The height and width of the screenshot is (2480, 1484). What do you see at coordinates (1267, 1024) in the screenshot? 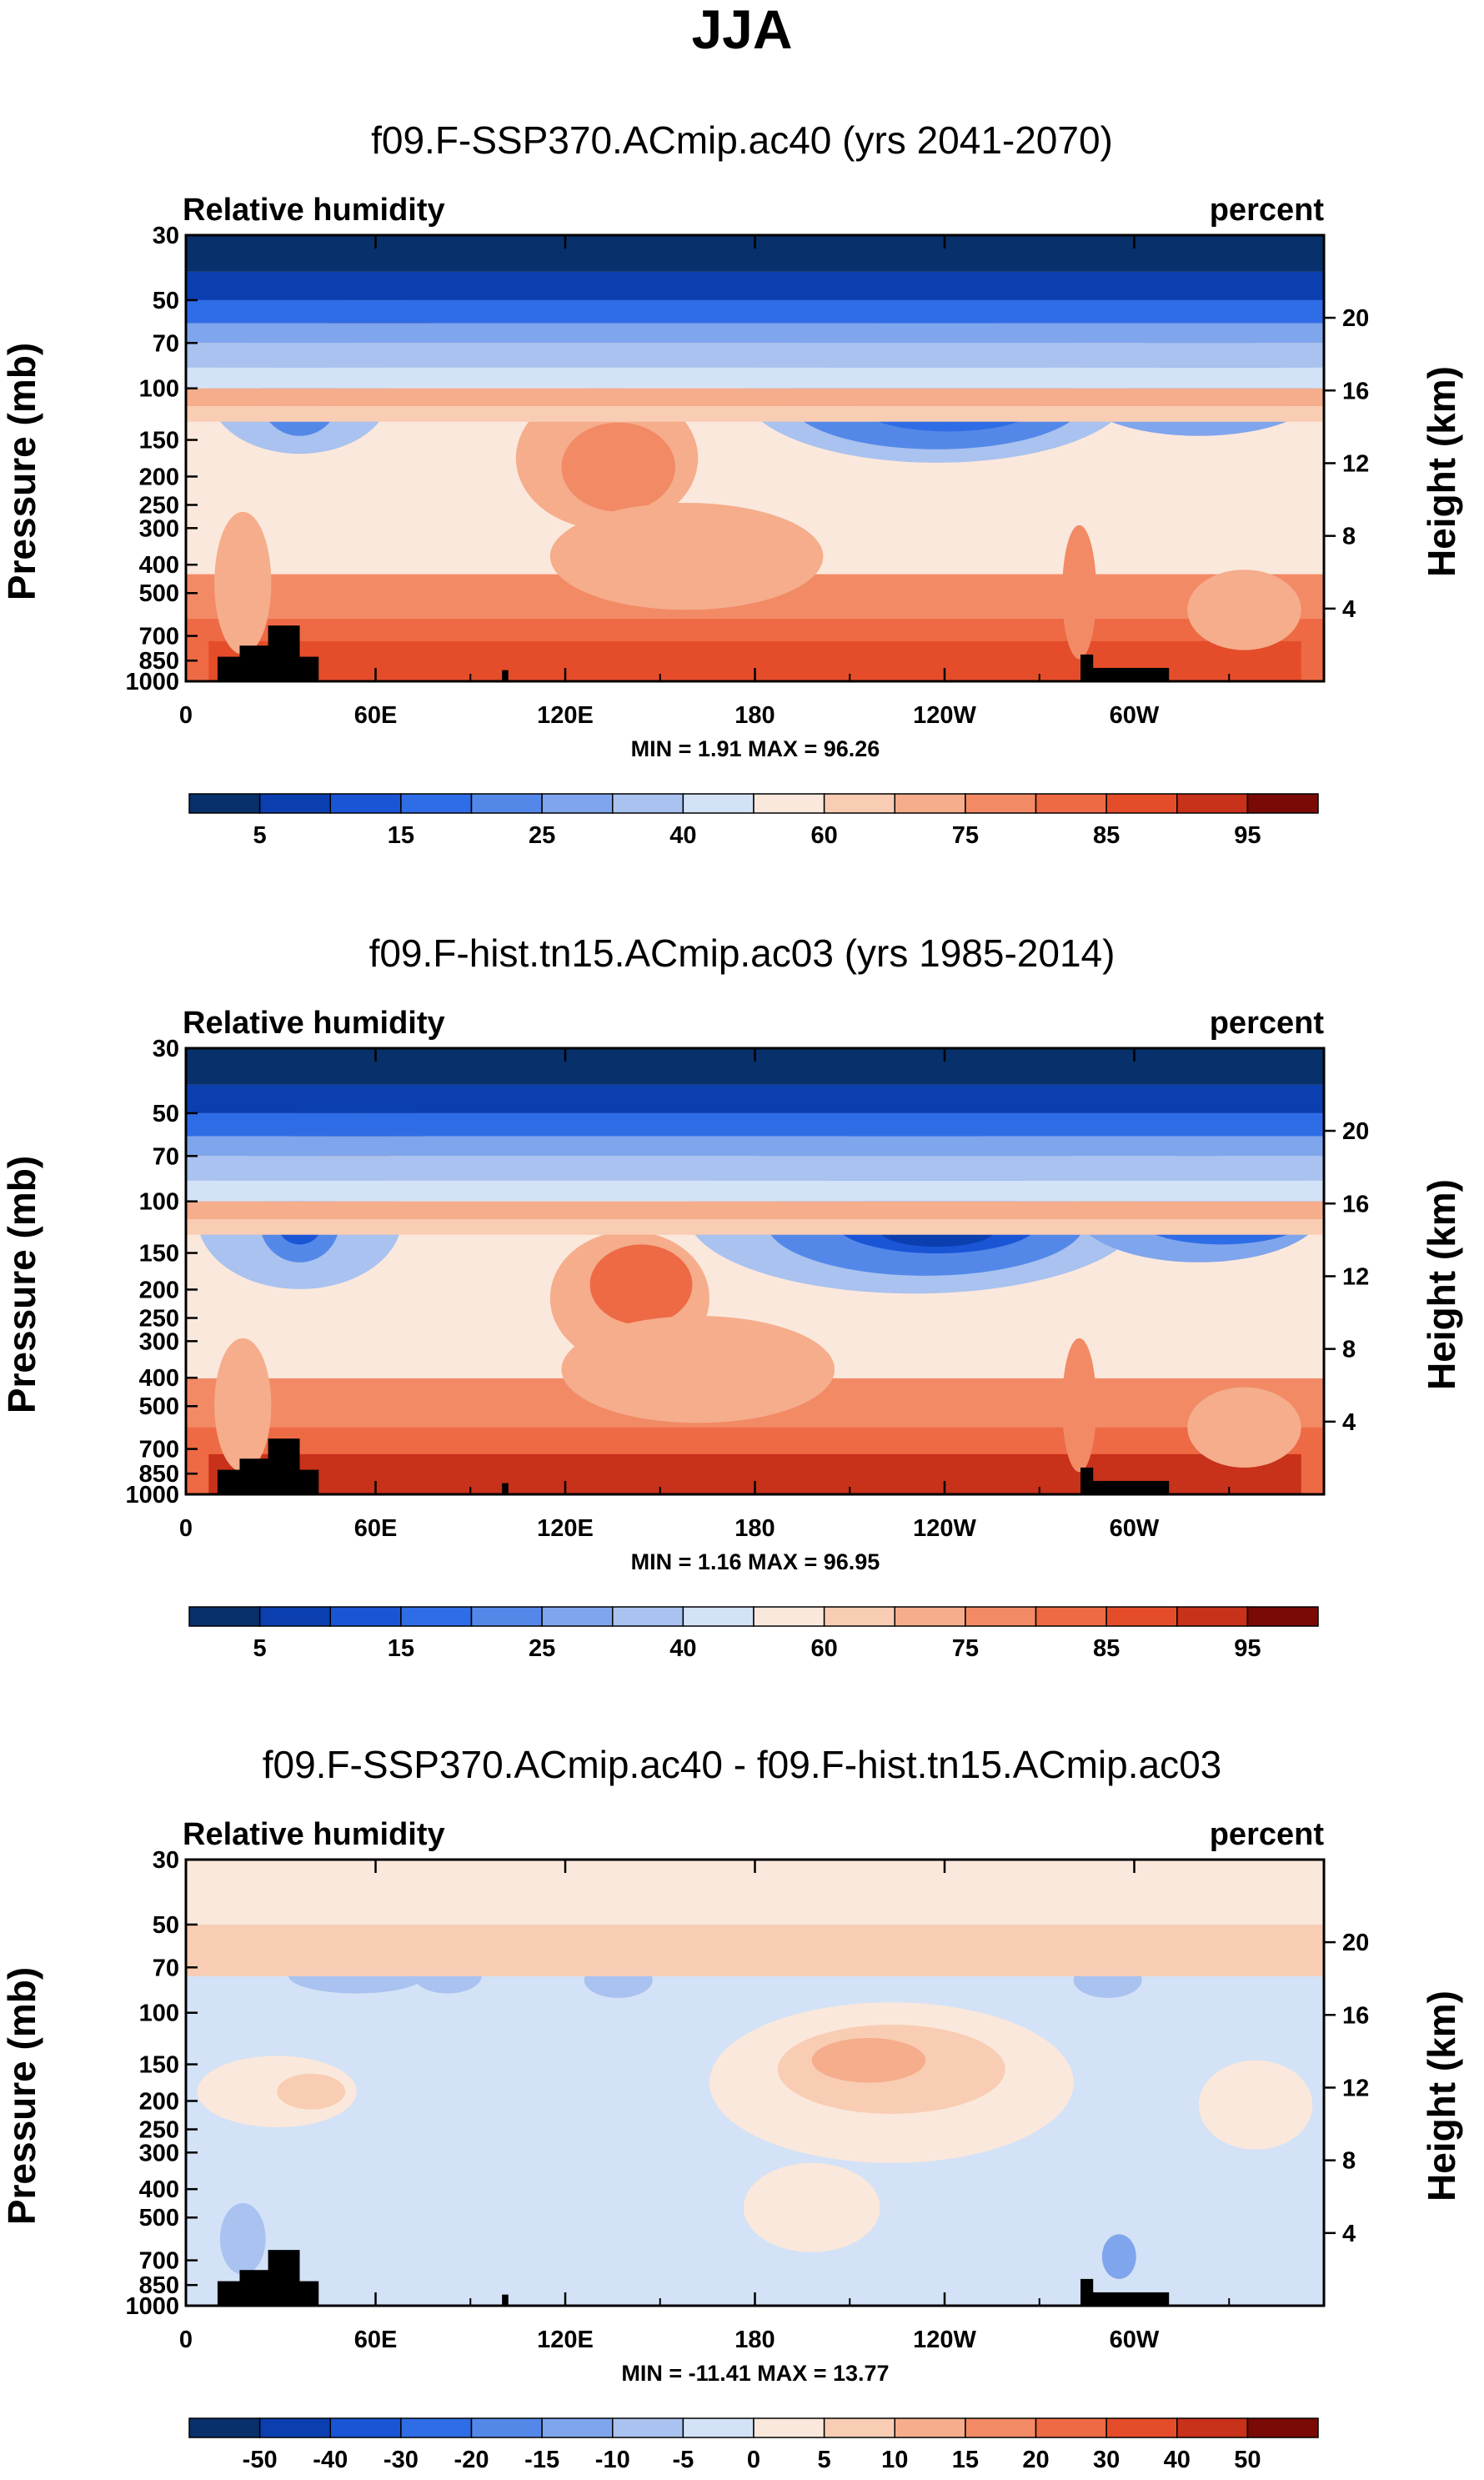
I see `panel-units-label: percent` at bounding box center [1267, 1024].